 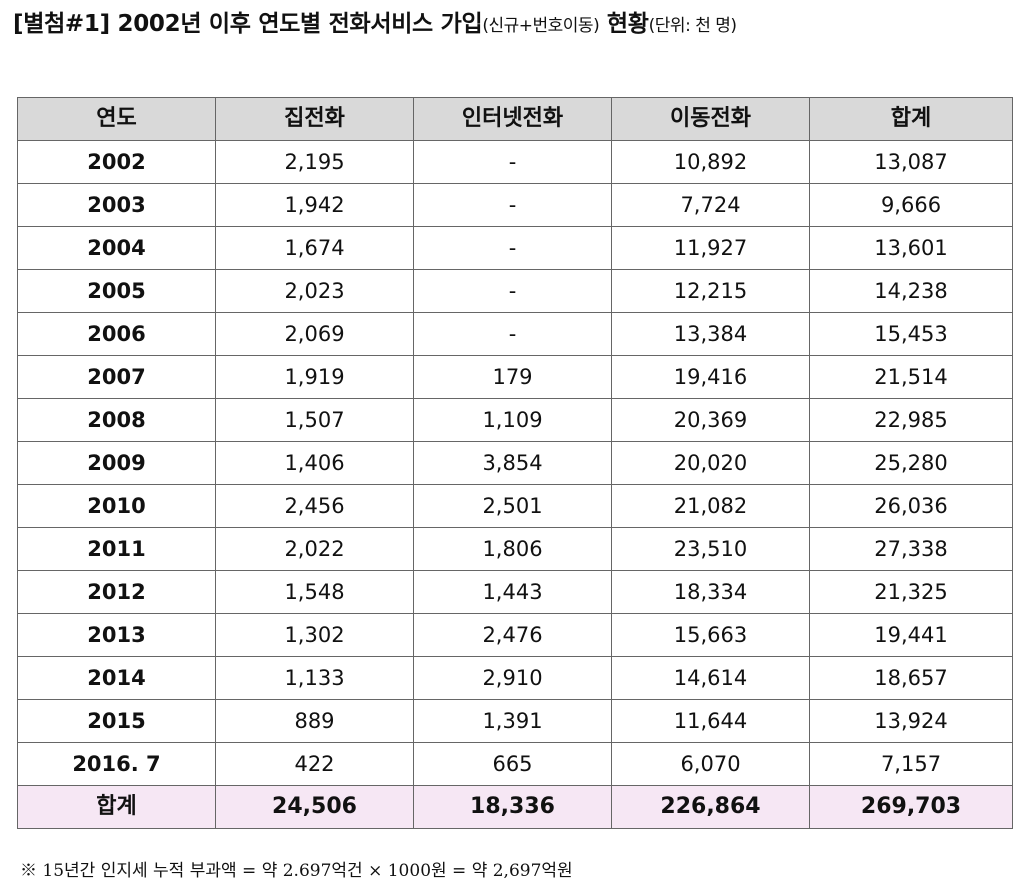 I want to click on table-row: 2008 1,507 1,109 20,369 22,985, so click(x=515, y=420).